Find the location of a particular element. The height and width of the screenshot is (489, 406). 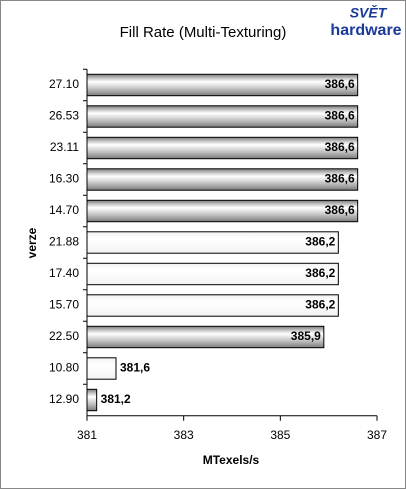

chart-title: Fill Rate (Multi-Texturing) is located at coordinates (203, 32).